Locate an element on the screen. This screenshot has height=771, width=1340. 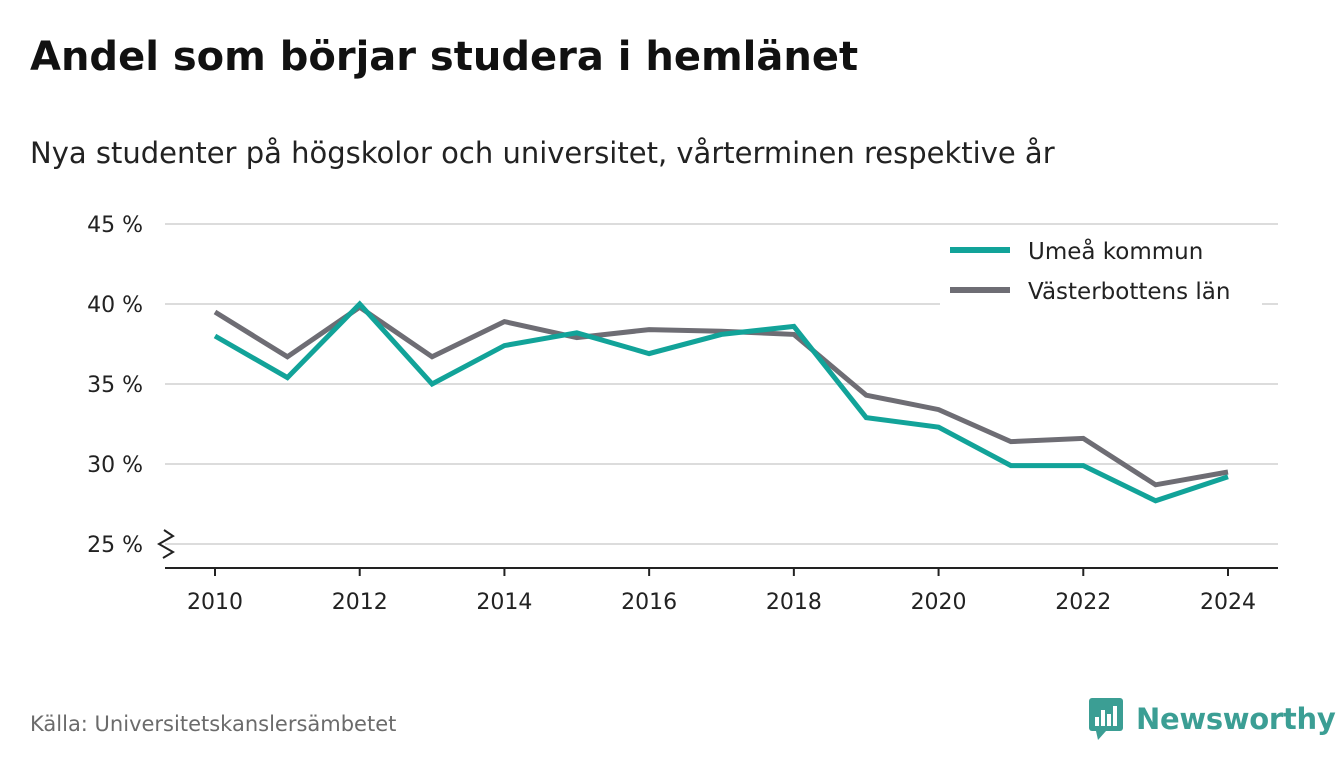
brand-name: Newsworthy is located at coordinates (1236, 719).